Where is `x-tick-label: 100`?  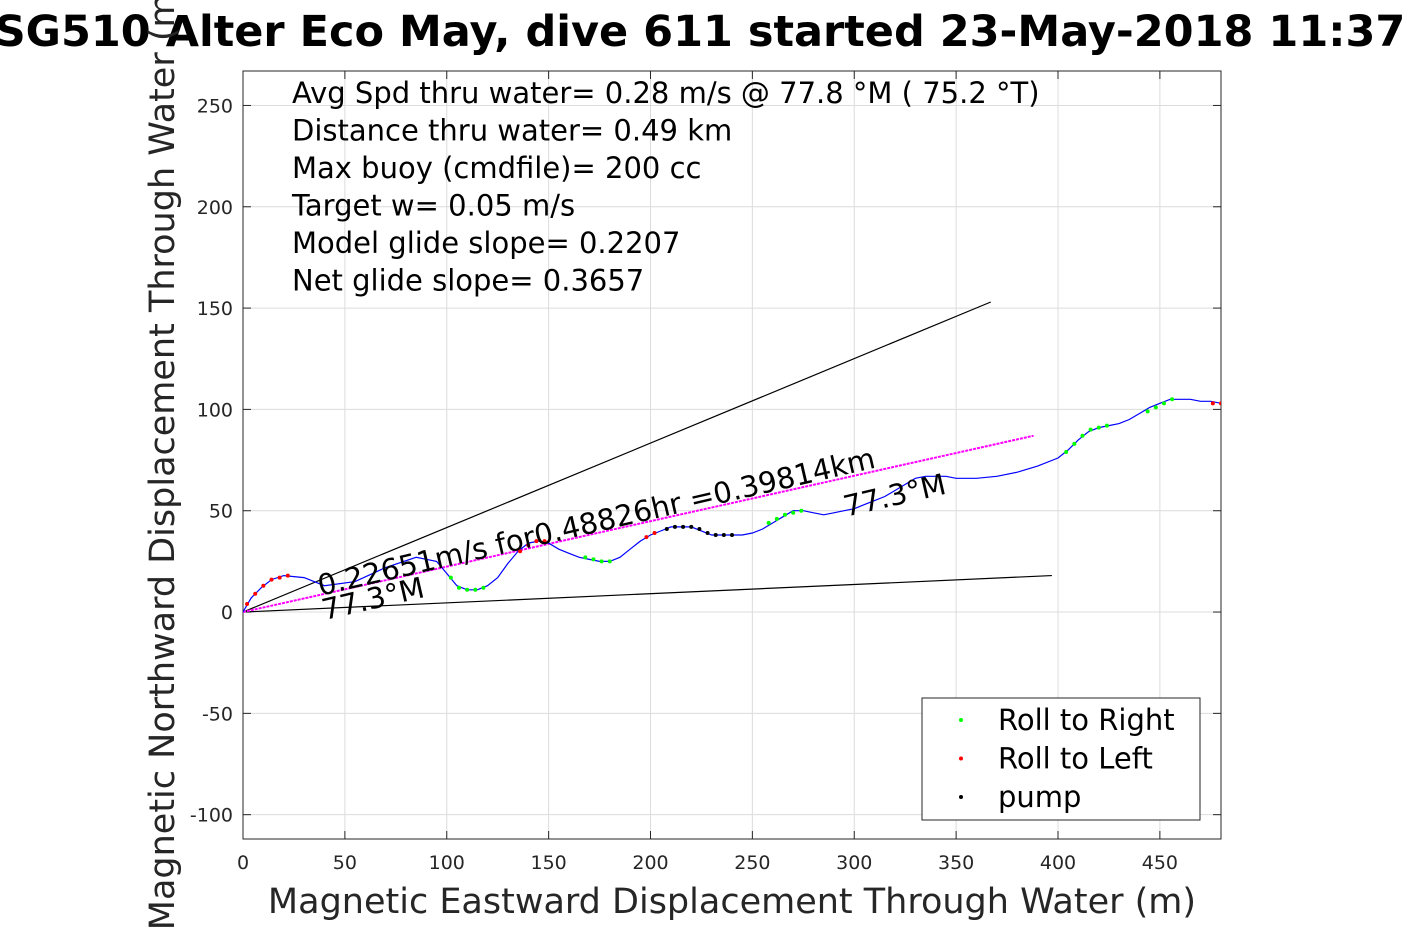 x-tick-label: 100 is located at coordinates (447, 863).